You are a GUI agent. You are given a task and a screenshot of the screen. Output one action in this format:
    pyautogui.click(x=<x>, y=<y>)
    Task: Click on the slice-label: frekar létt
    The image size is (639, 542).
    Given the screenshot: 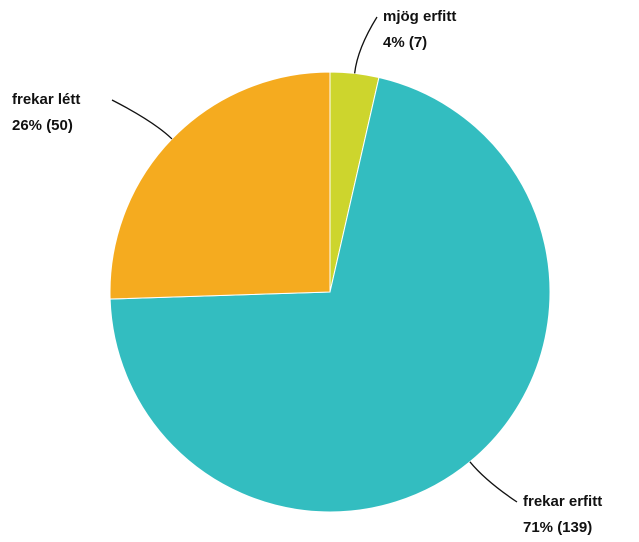 What is the action you would take?
    pyautogui.click(x=46, y=99)
    